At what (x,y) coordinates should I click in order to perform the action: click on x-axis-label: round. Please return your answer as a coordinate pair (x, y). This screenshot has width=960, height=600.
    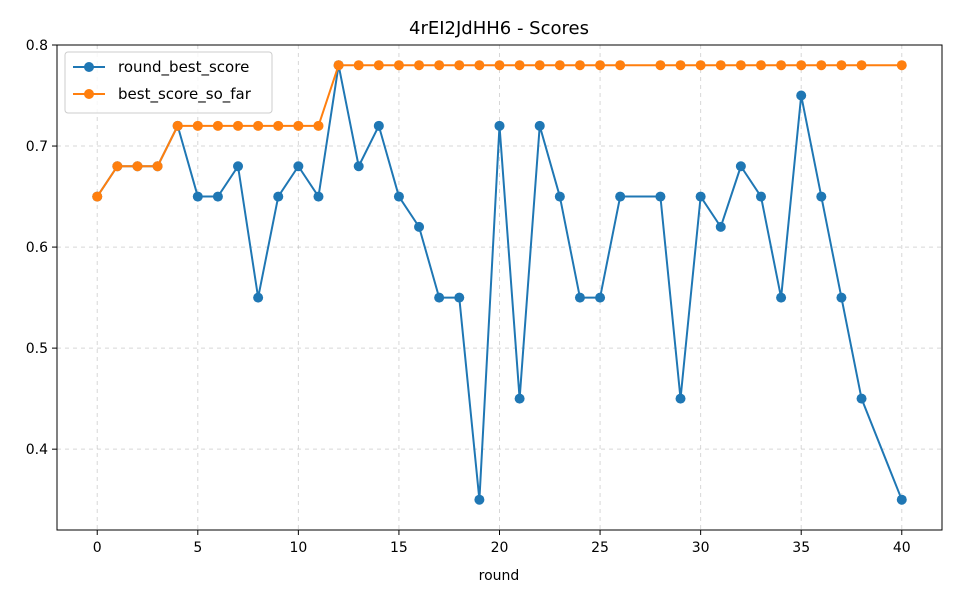
    Looking at the image, I should click on (499, 576).